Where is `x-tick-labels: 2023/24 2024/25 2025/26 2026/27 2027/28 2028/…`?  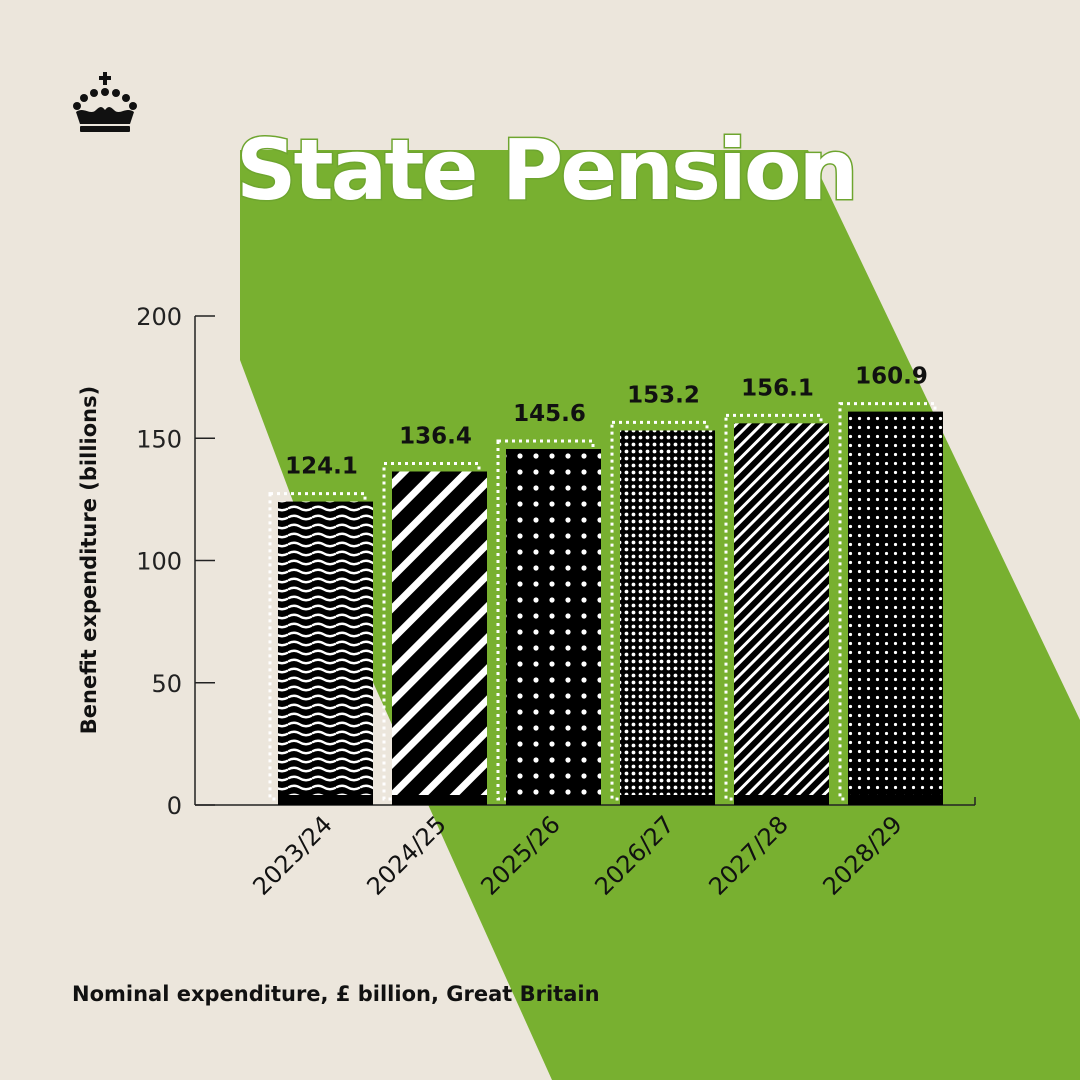
x-tick-labels: 2023/24 2024/25 2025/26 2026/27 2027/28 2028/… is located at coordinates (577, 855).